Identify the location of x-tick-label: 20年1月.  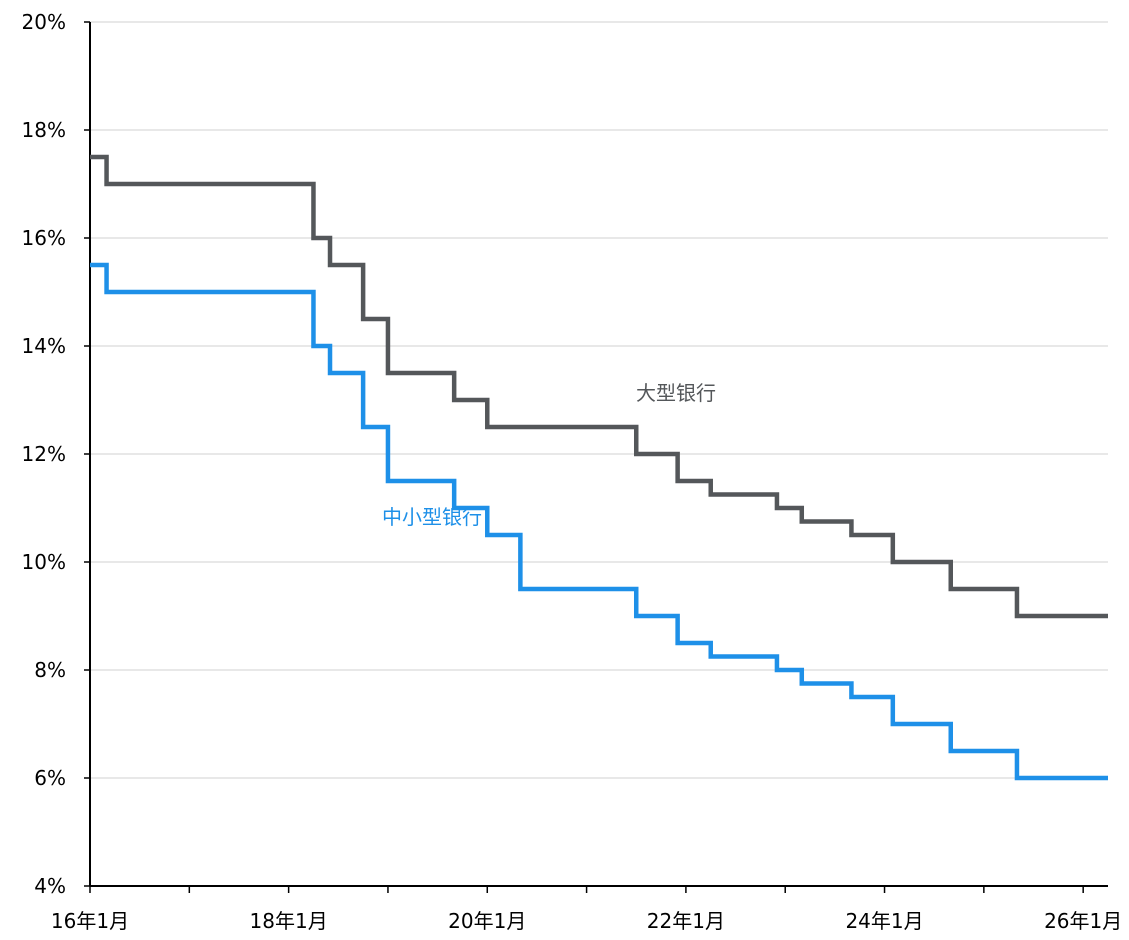
(487, 921).